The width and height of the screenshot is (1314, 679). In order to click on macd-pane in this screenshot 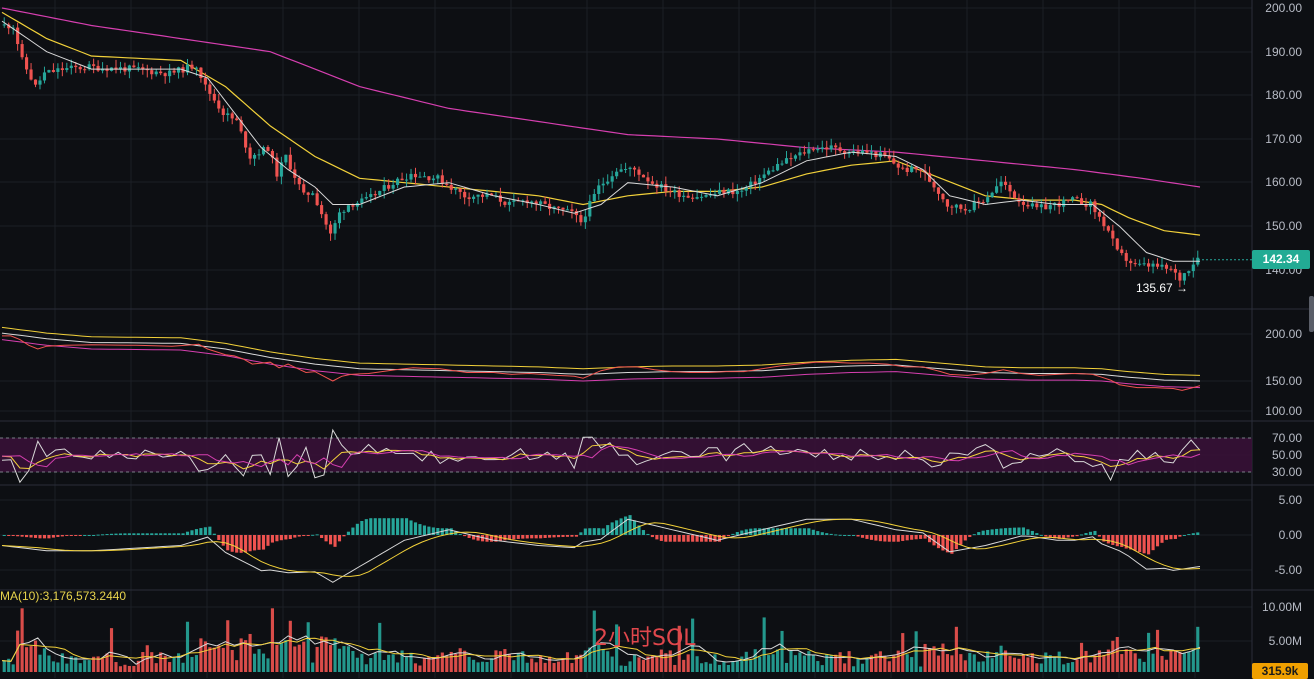, I will do `click(601, 549)`.